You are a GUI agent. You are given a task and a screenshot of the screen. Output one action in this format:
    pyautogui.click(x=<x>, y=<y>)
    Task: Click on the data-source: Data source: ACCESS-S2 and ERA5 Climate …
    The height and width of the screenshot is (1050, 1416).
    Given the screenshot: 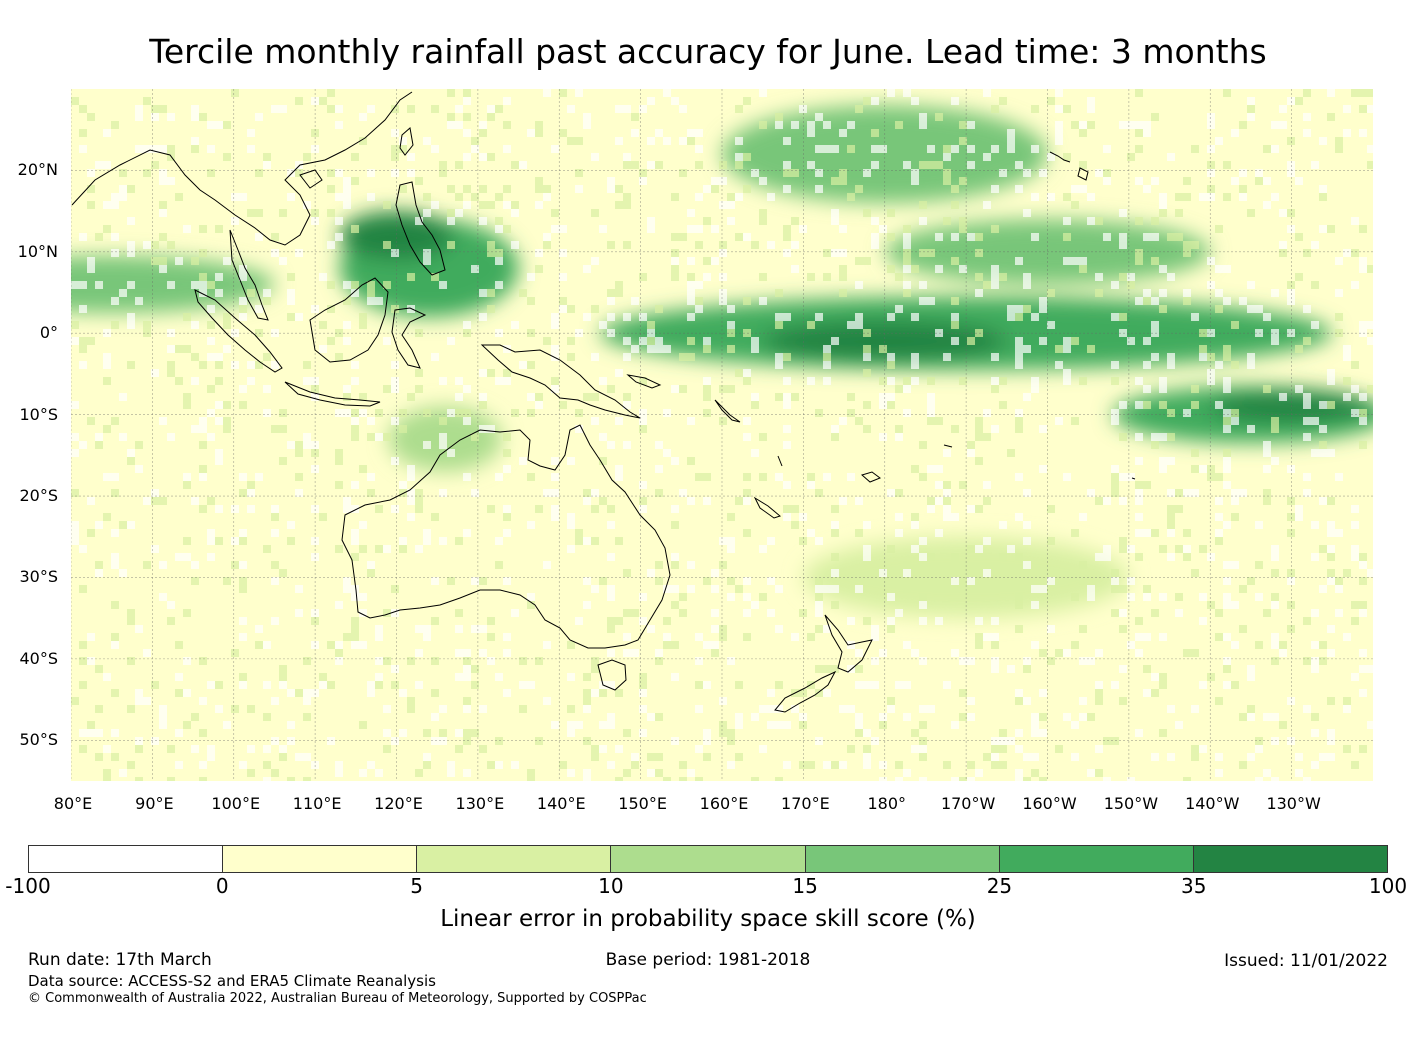 What is the action you would take?
    pyautogui.click(x=232, y=981)
    